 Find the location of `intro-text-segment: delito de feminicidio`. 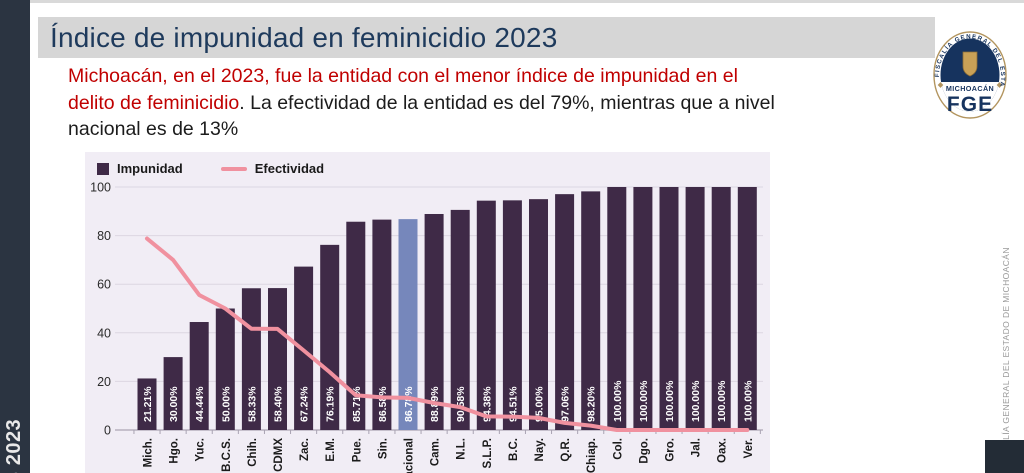

intro-text-segment: delito de feminicidio is located at coordinates (154, 102).